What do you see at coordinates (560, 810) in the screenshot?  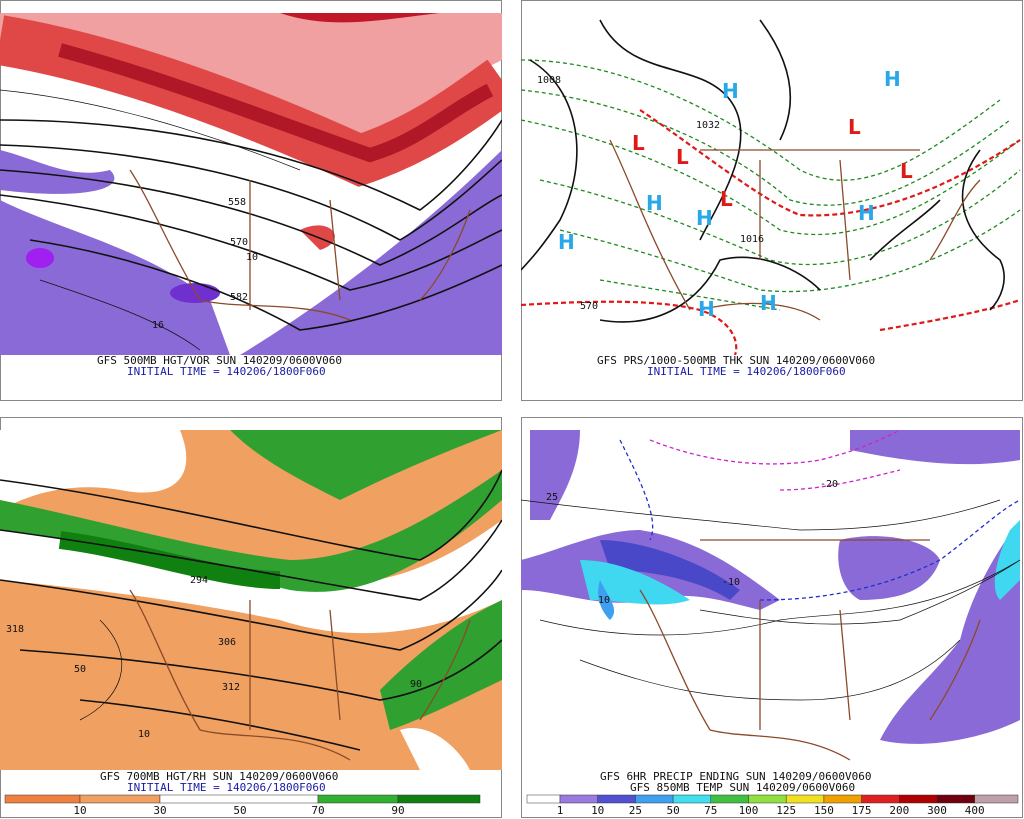 I see `scale-label: 1` at bounding box center [560, 810].